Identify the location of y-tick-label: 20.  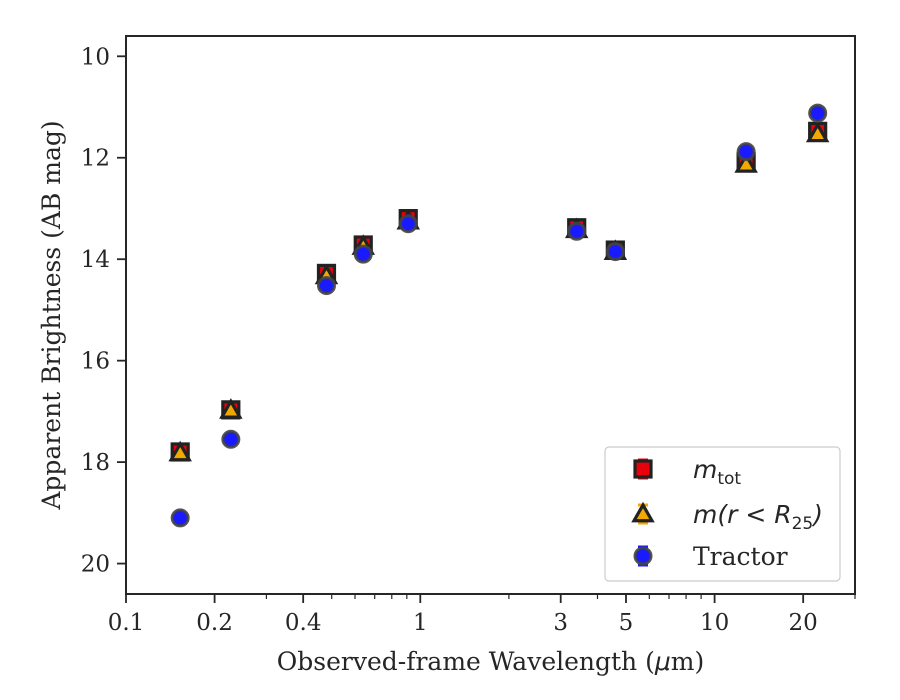
(95, 565).